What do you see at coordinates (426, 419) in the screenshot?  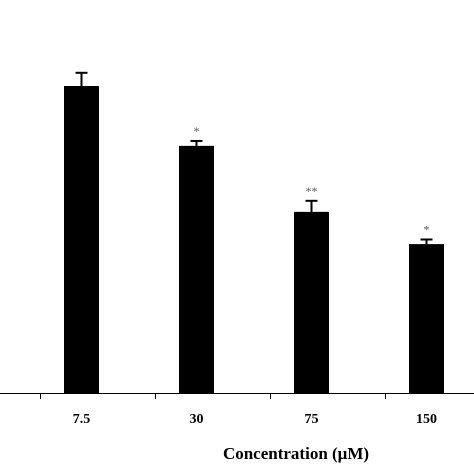 I see `x-tick-label-150: 150` at bounding box center [426, 419].